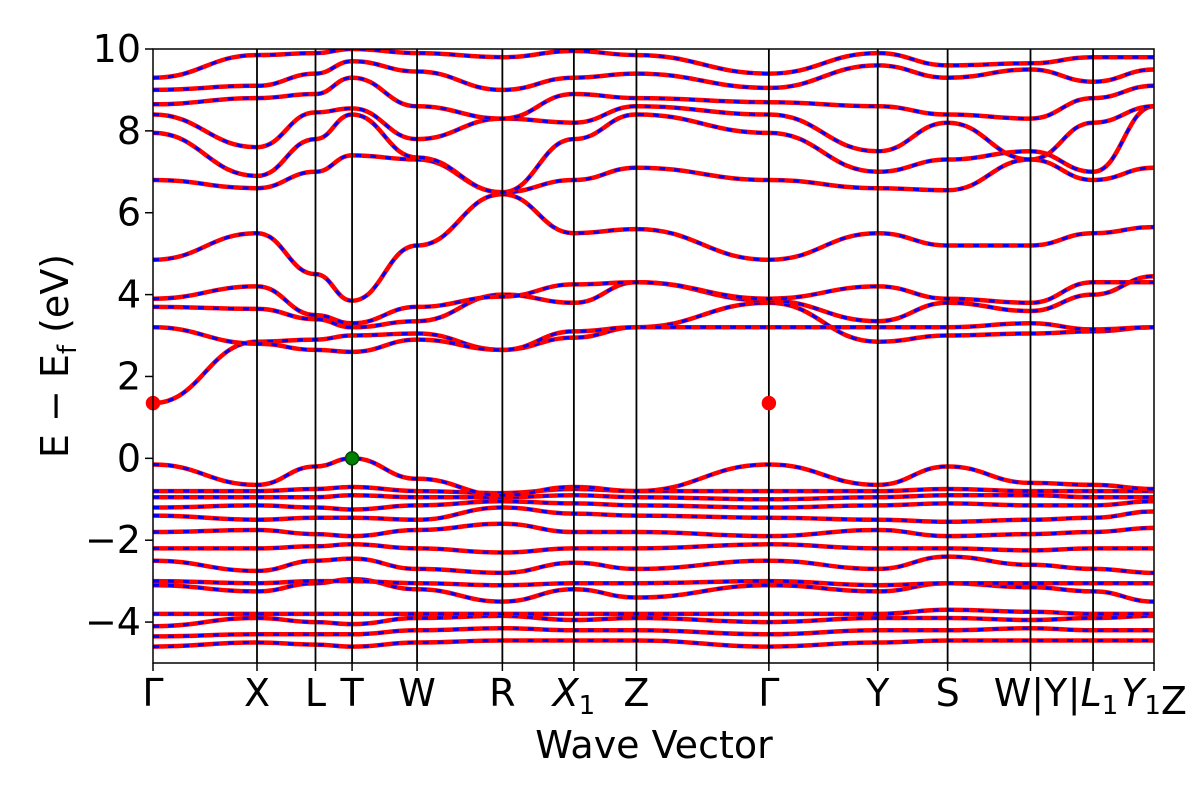 The image size is (1200, 800). Describe the element at coordinates (653, 476) in the screenshot. I see `band-13-spin-down` at that location.